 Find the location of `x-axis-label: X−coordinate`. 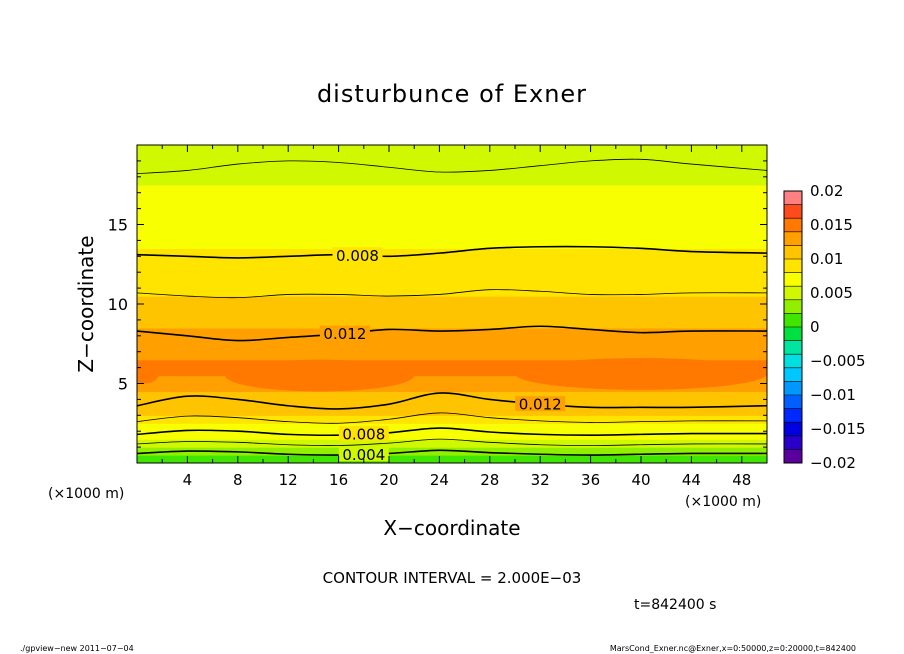

x-axis-label: X−coordinate is located at coordinates (451, 528).